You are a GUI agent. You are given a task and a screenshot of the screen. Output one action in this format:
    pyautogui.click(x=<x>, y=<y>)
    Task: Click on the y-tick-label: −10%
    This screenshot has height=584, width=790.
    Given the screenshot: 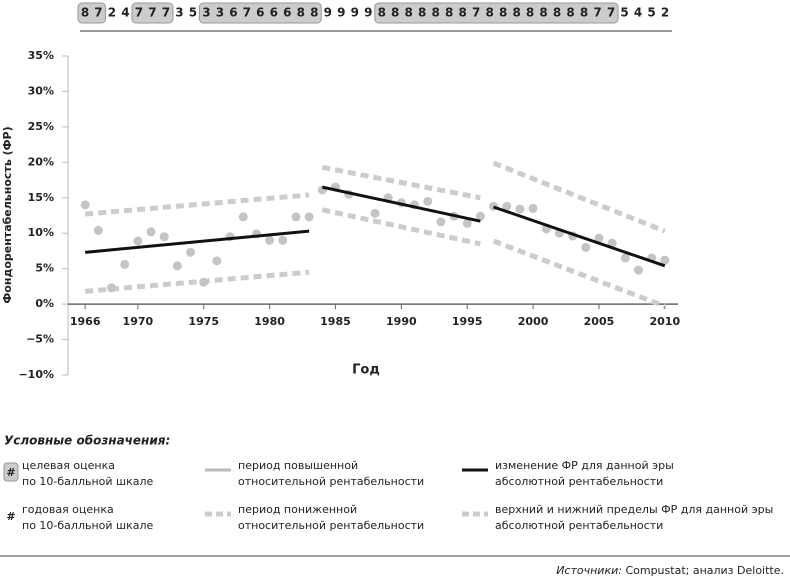 What is the action you would take?
    pyautogui.click(x=36, y=374)
    